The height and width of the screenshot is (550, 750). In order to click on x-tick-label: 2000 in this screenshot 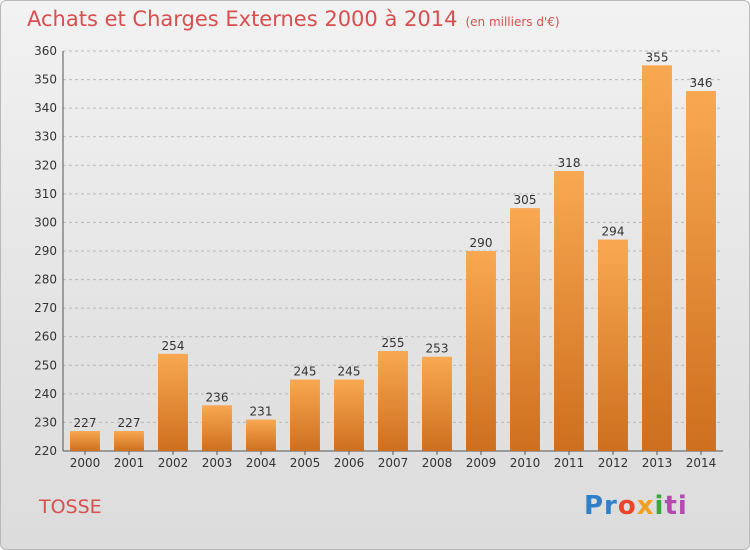, I will do `click(85, 463)`.